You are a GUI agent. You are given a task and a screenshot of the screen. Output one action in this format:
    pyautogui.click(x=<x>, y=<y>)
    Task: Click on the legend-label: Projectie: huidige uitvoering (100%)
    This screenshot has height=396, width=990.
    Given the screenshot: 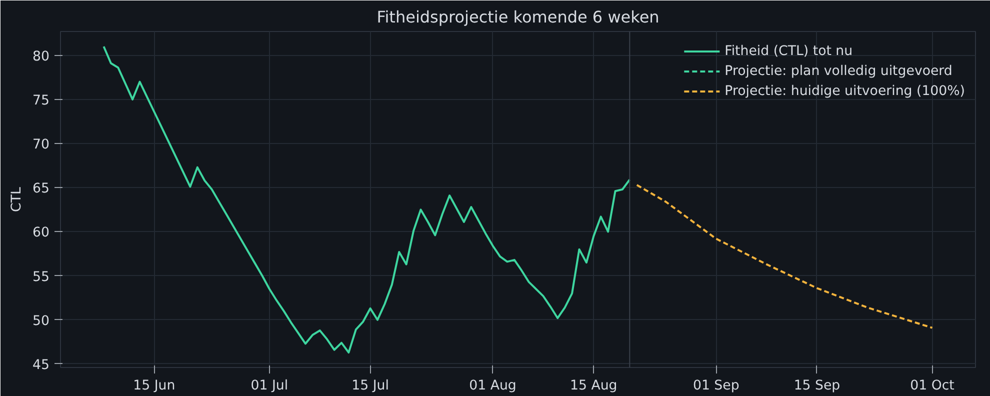 What is the action you would take?
    pyautogui.click(x=844, y=91)
    